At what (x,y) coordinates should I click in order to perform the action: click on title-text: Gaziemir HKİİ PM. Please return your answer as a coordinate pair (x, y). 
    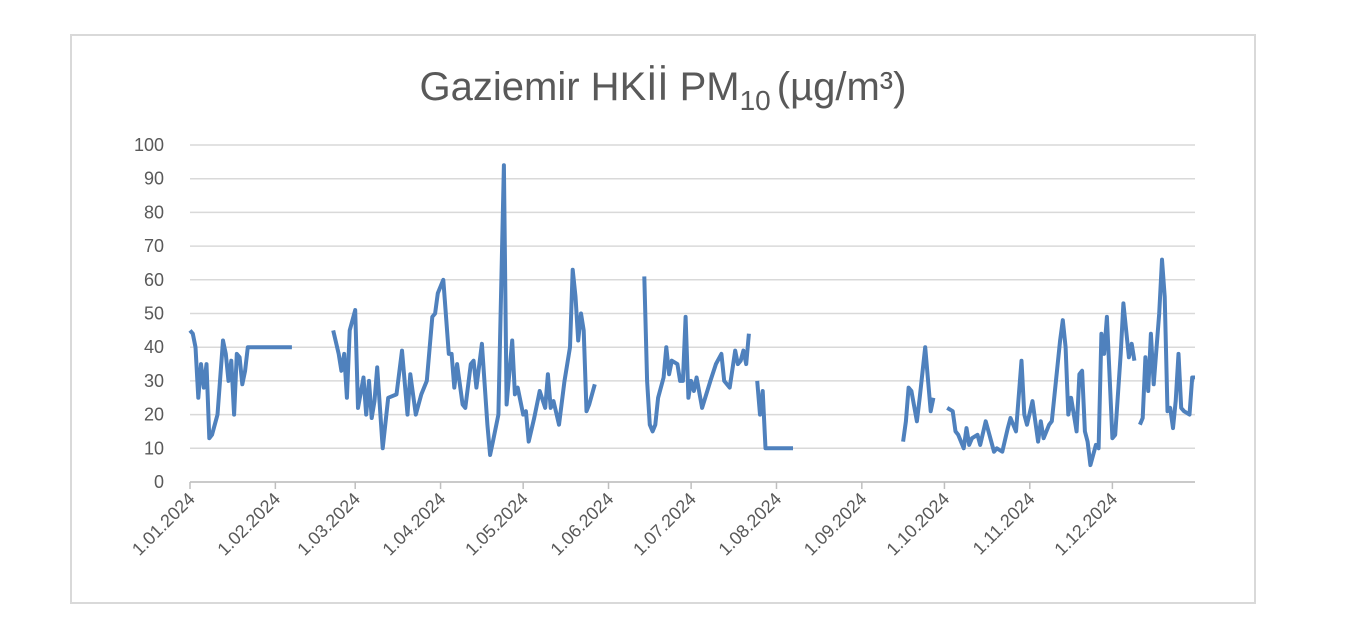
    Looking at the image, I should click on (580, 86).